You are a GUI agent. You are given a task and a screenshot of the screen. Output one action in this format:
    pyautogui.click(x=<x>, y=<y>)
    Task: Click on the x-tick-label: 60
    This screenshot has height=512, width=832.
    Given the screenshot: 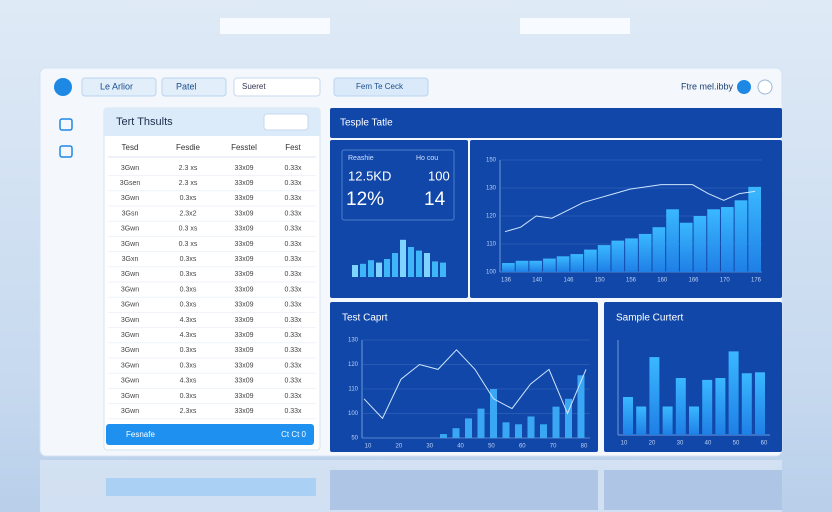 What is the action you would take?
    pyautogui.click(x=522, y=447)
    